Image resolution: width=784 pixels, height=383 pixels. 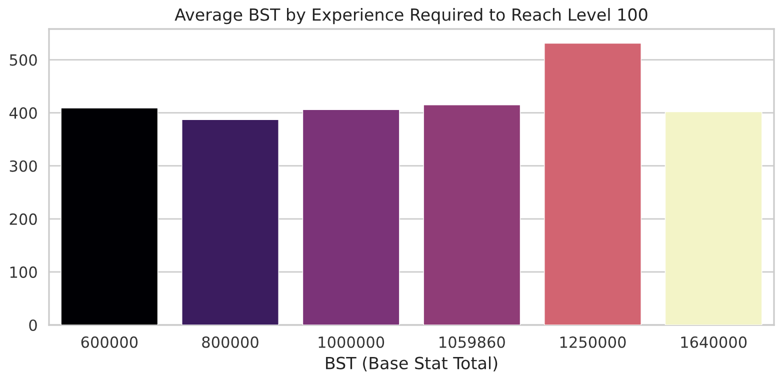 I want to click on x-tick-label: 1640000, so click(x=714, y=342).